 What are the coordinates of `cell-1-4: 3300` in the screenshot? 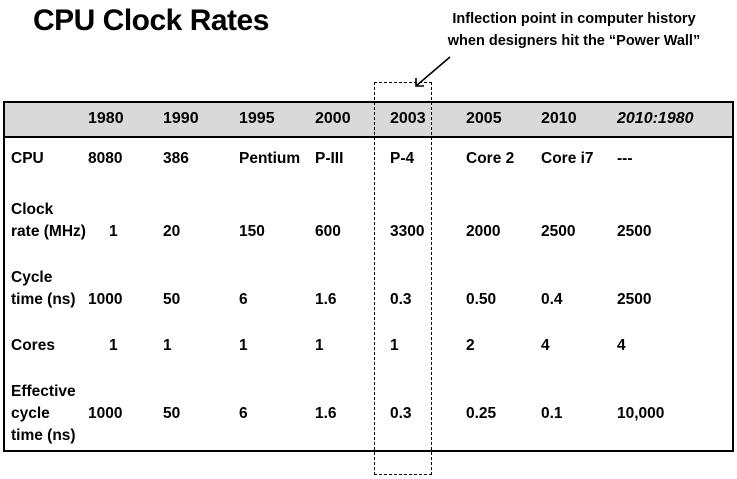 It's located at (407, 231).